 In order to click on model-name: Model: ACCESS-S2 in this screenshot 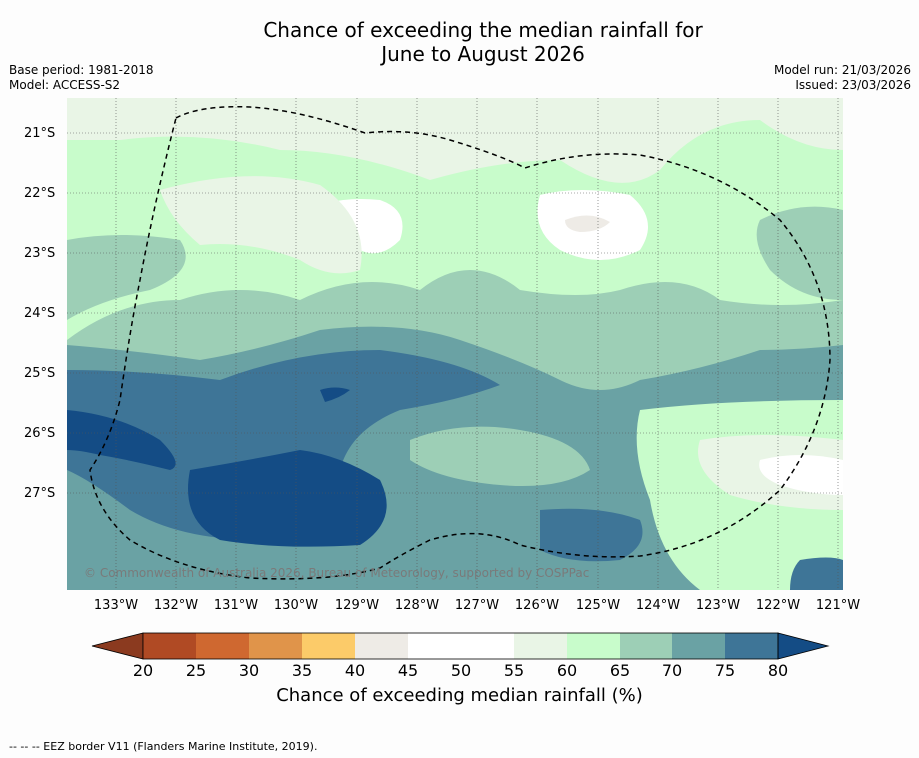, I will do `click(65, 85)`.